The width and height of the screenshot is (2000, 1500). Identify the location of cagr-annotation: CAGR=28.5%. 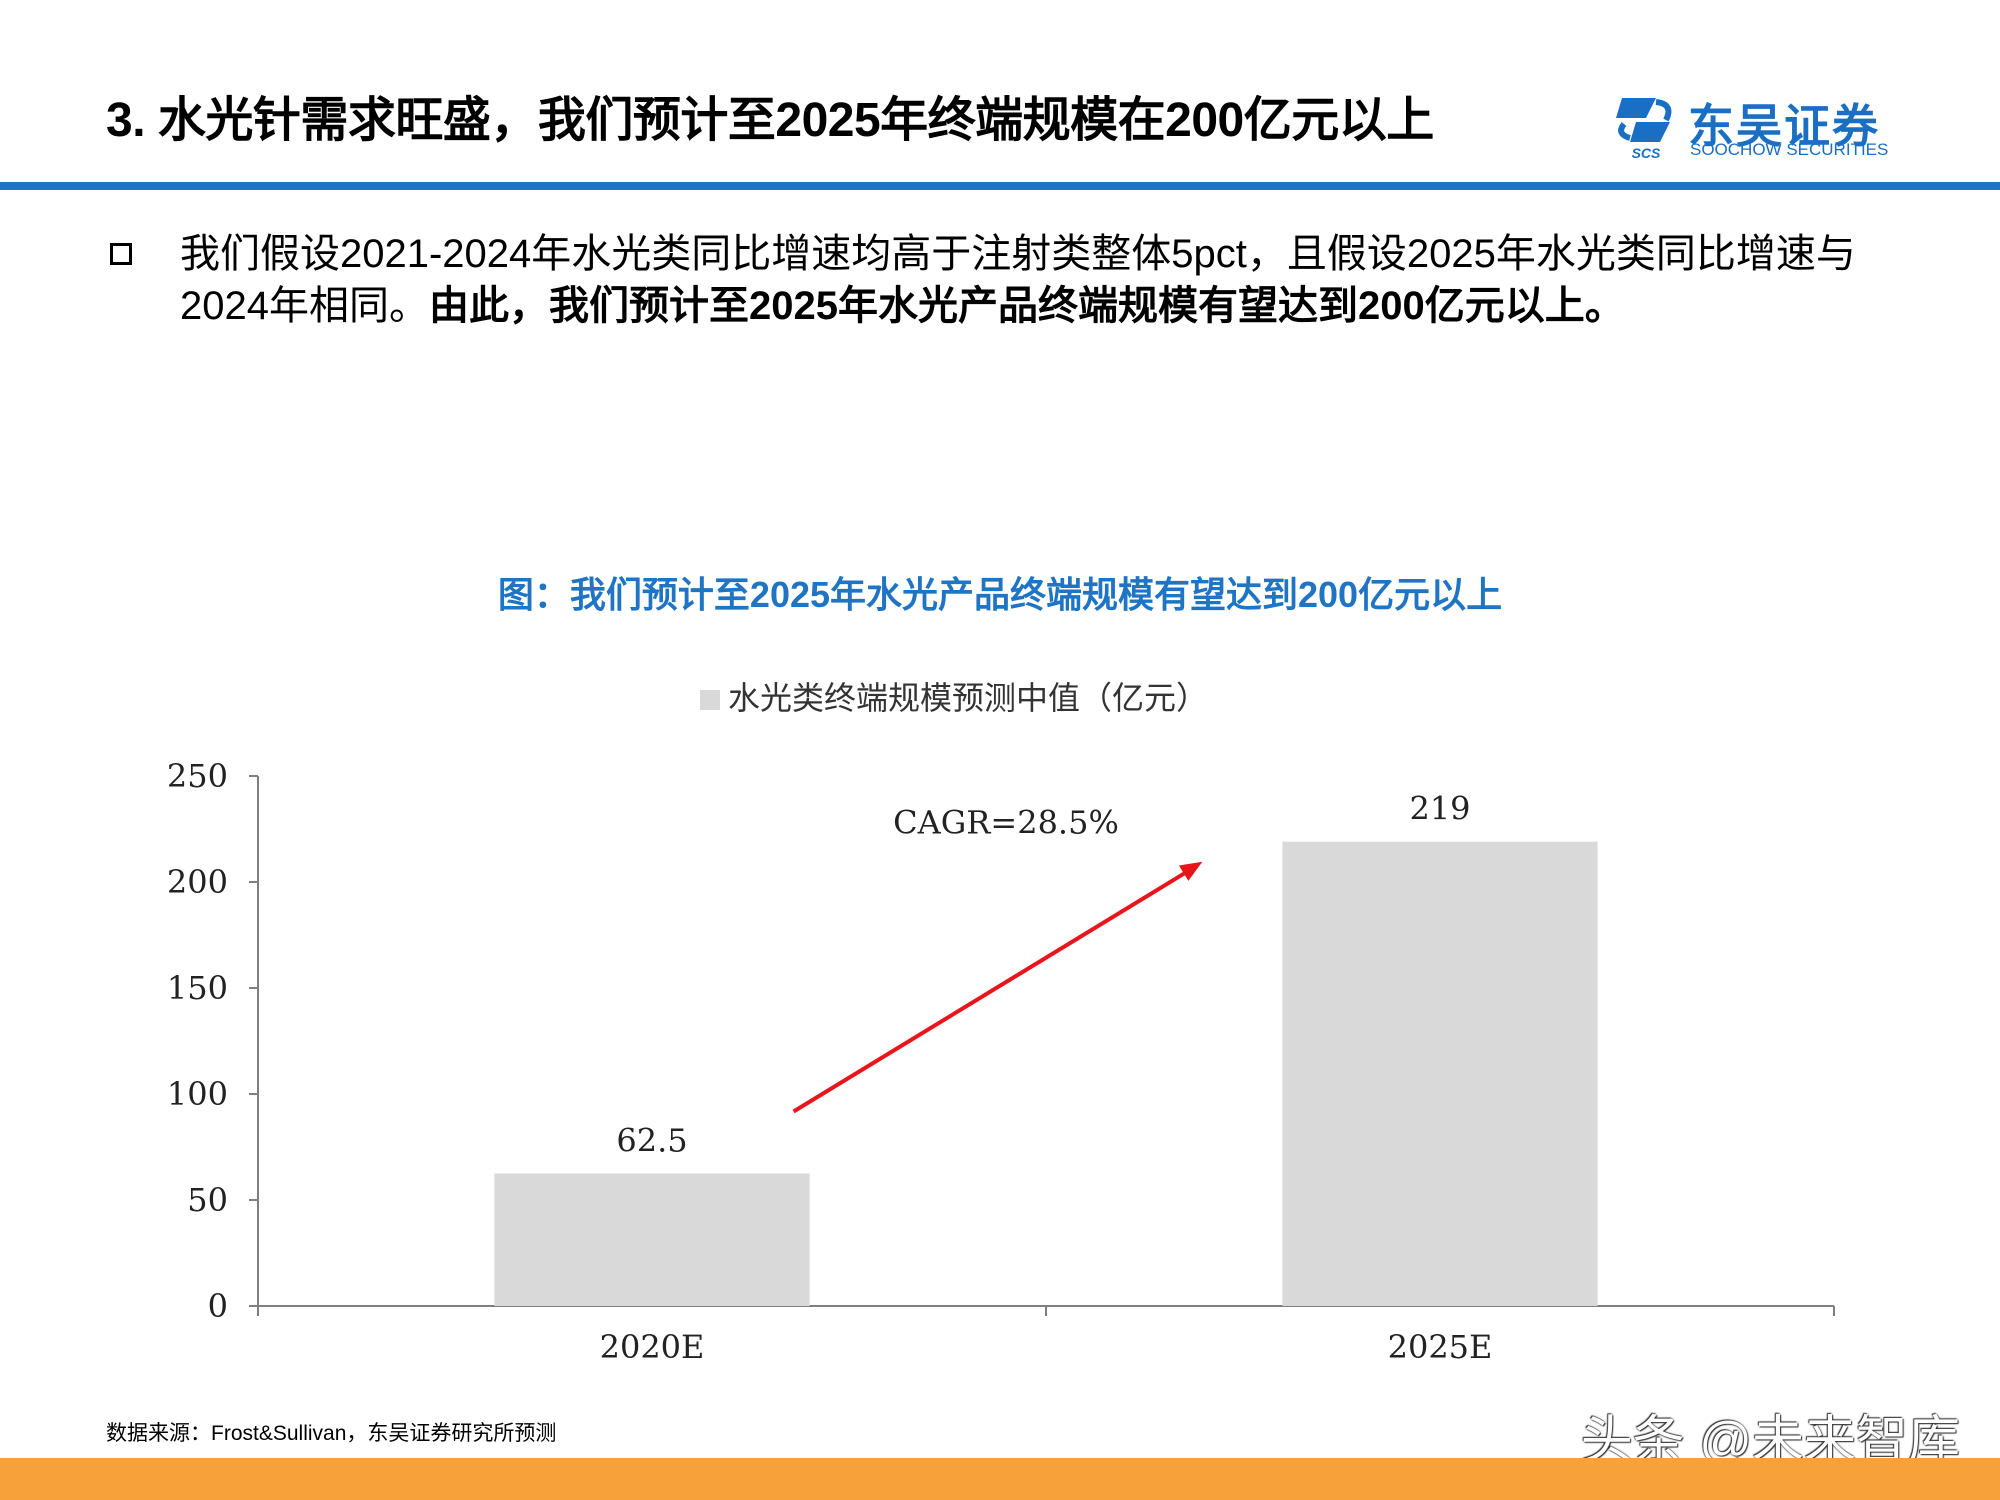
(997, 959).